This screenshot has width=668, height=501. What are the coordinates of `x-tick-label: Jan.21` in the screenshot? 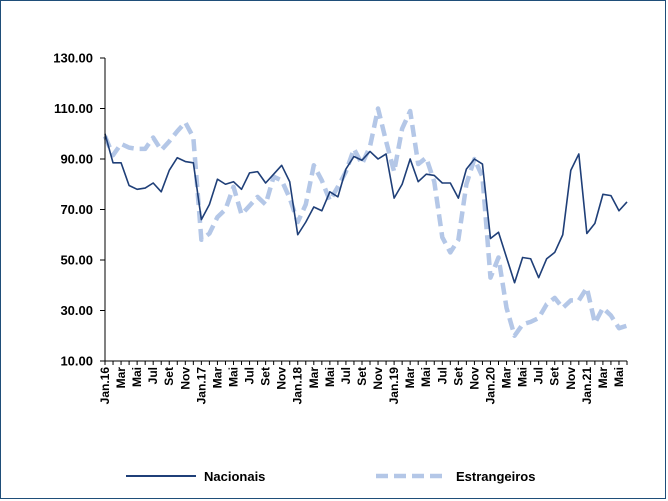 It's located at (587, 386).